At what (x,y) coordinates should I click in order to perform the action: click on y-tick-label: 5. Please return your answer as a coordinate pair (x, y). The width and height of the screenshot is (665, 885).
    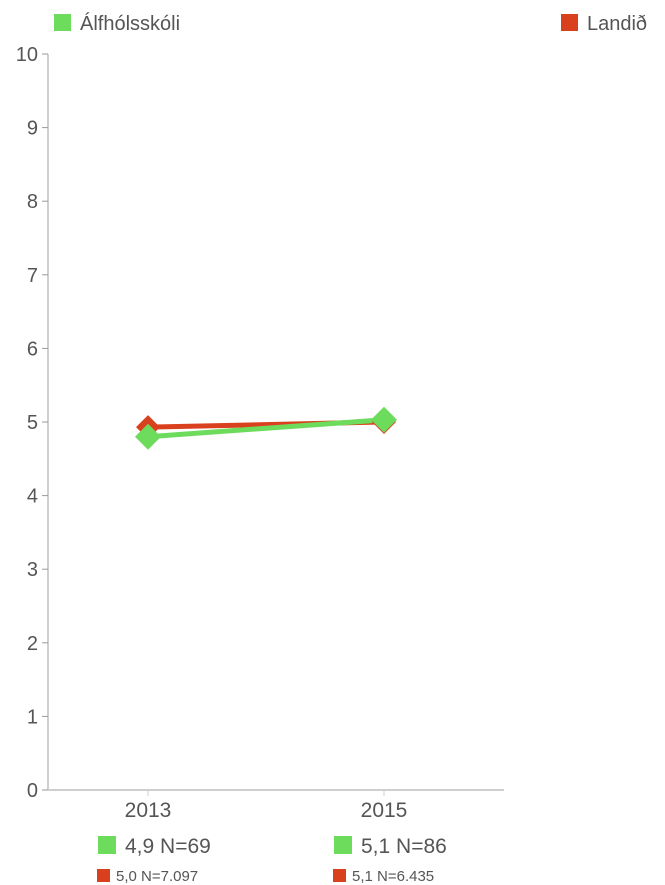
    Looking at the image, I should click on (32, 423).